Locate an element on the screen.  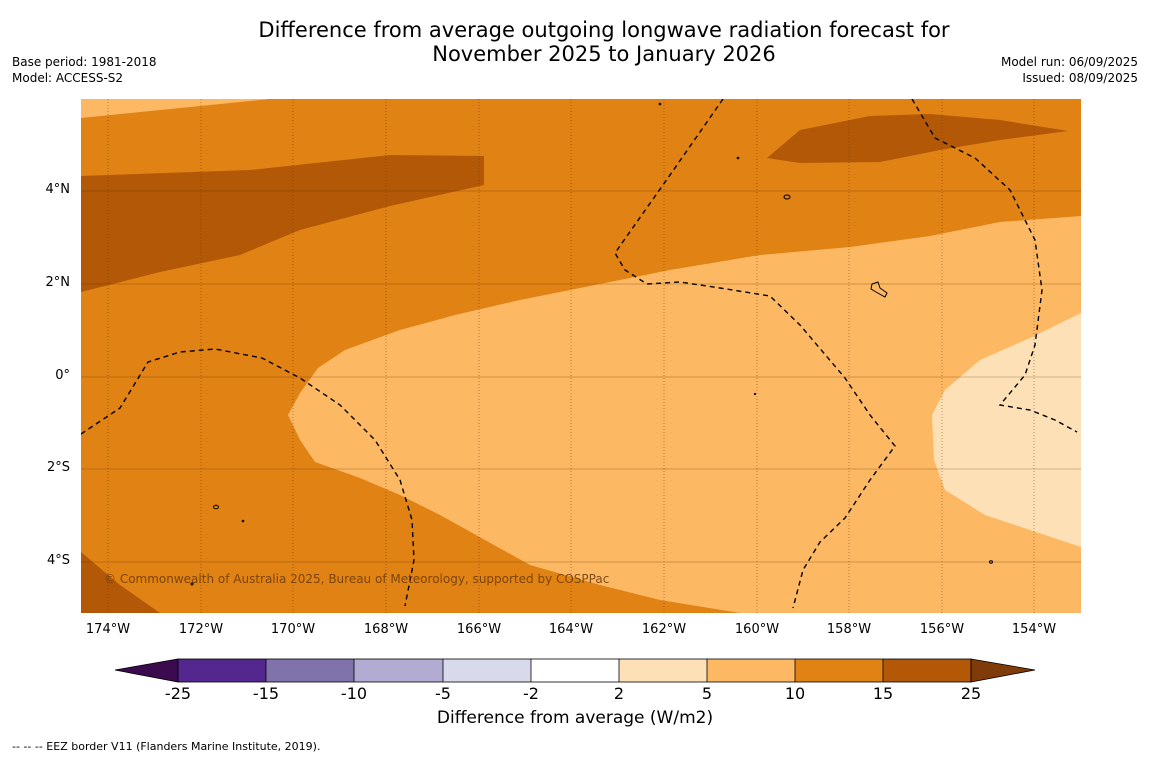
colorbar is located at coordinates (575, 670).